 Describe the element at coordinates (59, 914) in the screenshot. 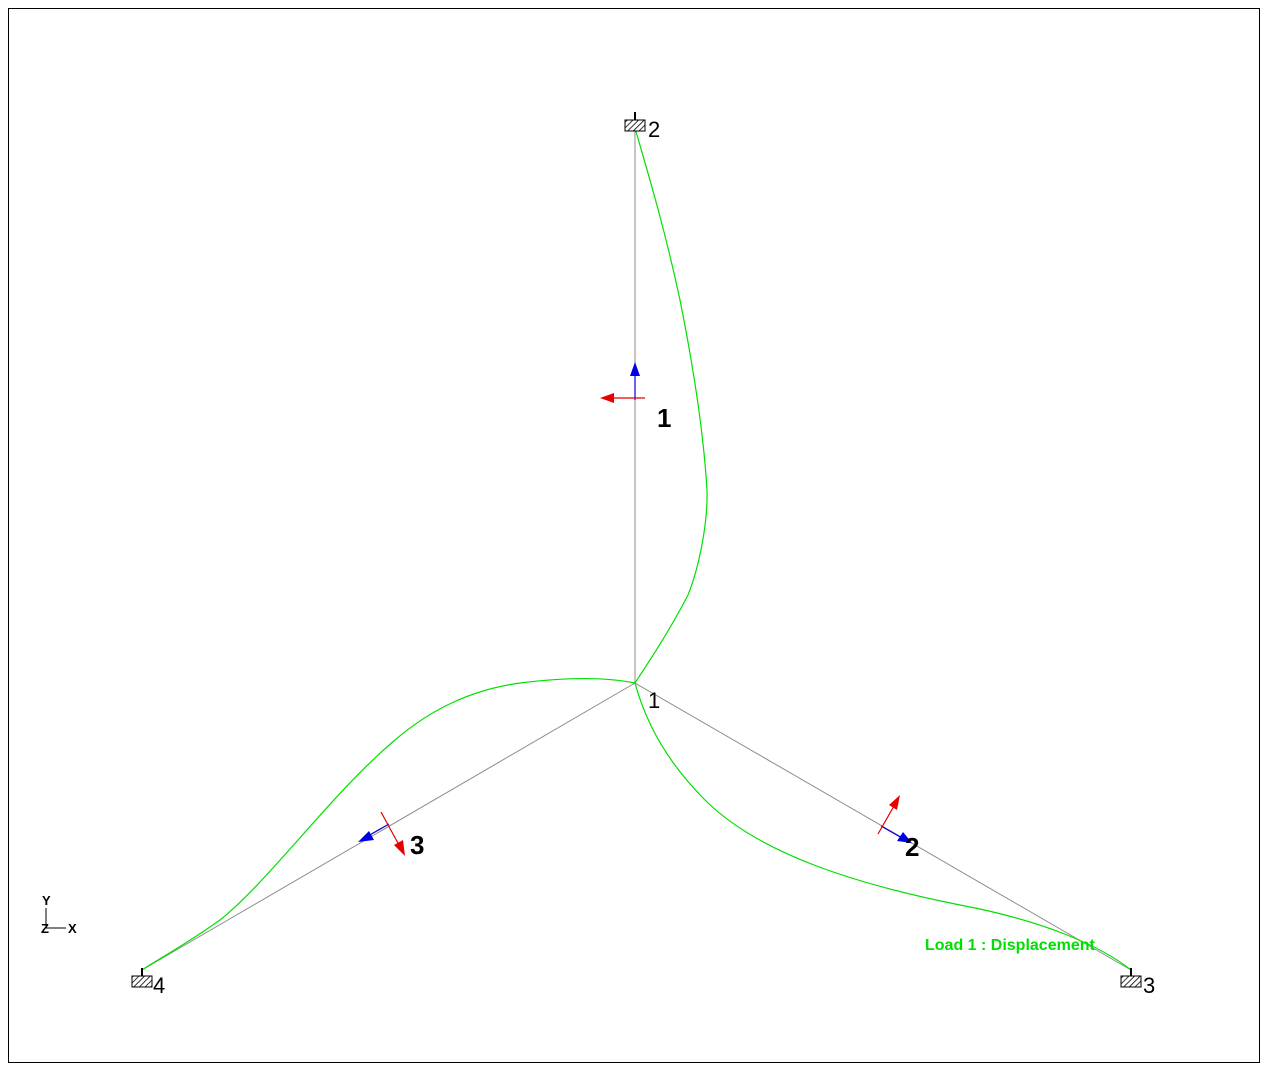

I see `axis-triad: Y Z X` at that location.